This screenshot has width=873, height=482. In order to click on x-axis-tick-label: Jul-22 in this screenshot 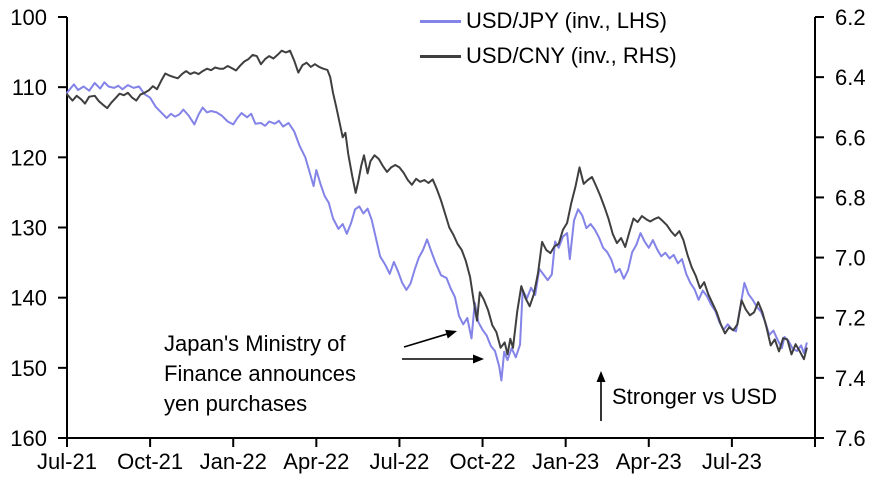, I will do `click(399, 461)`.